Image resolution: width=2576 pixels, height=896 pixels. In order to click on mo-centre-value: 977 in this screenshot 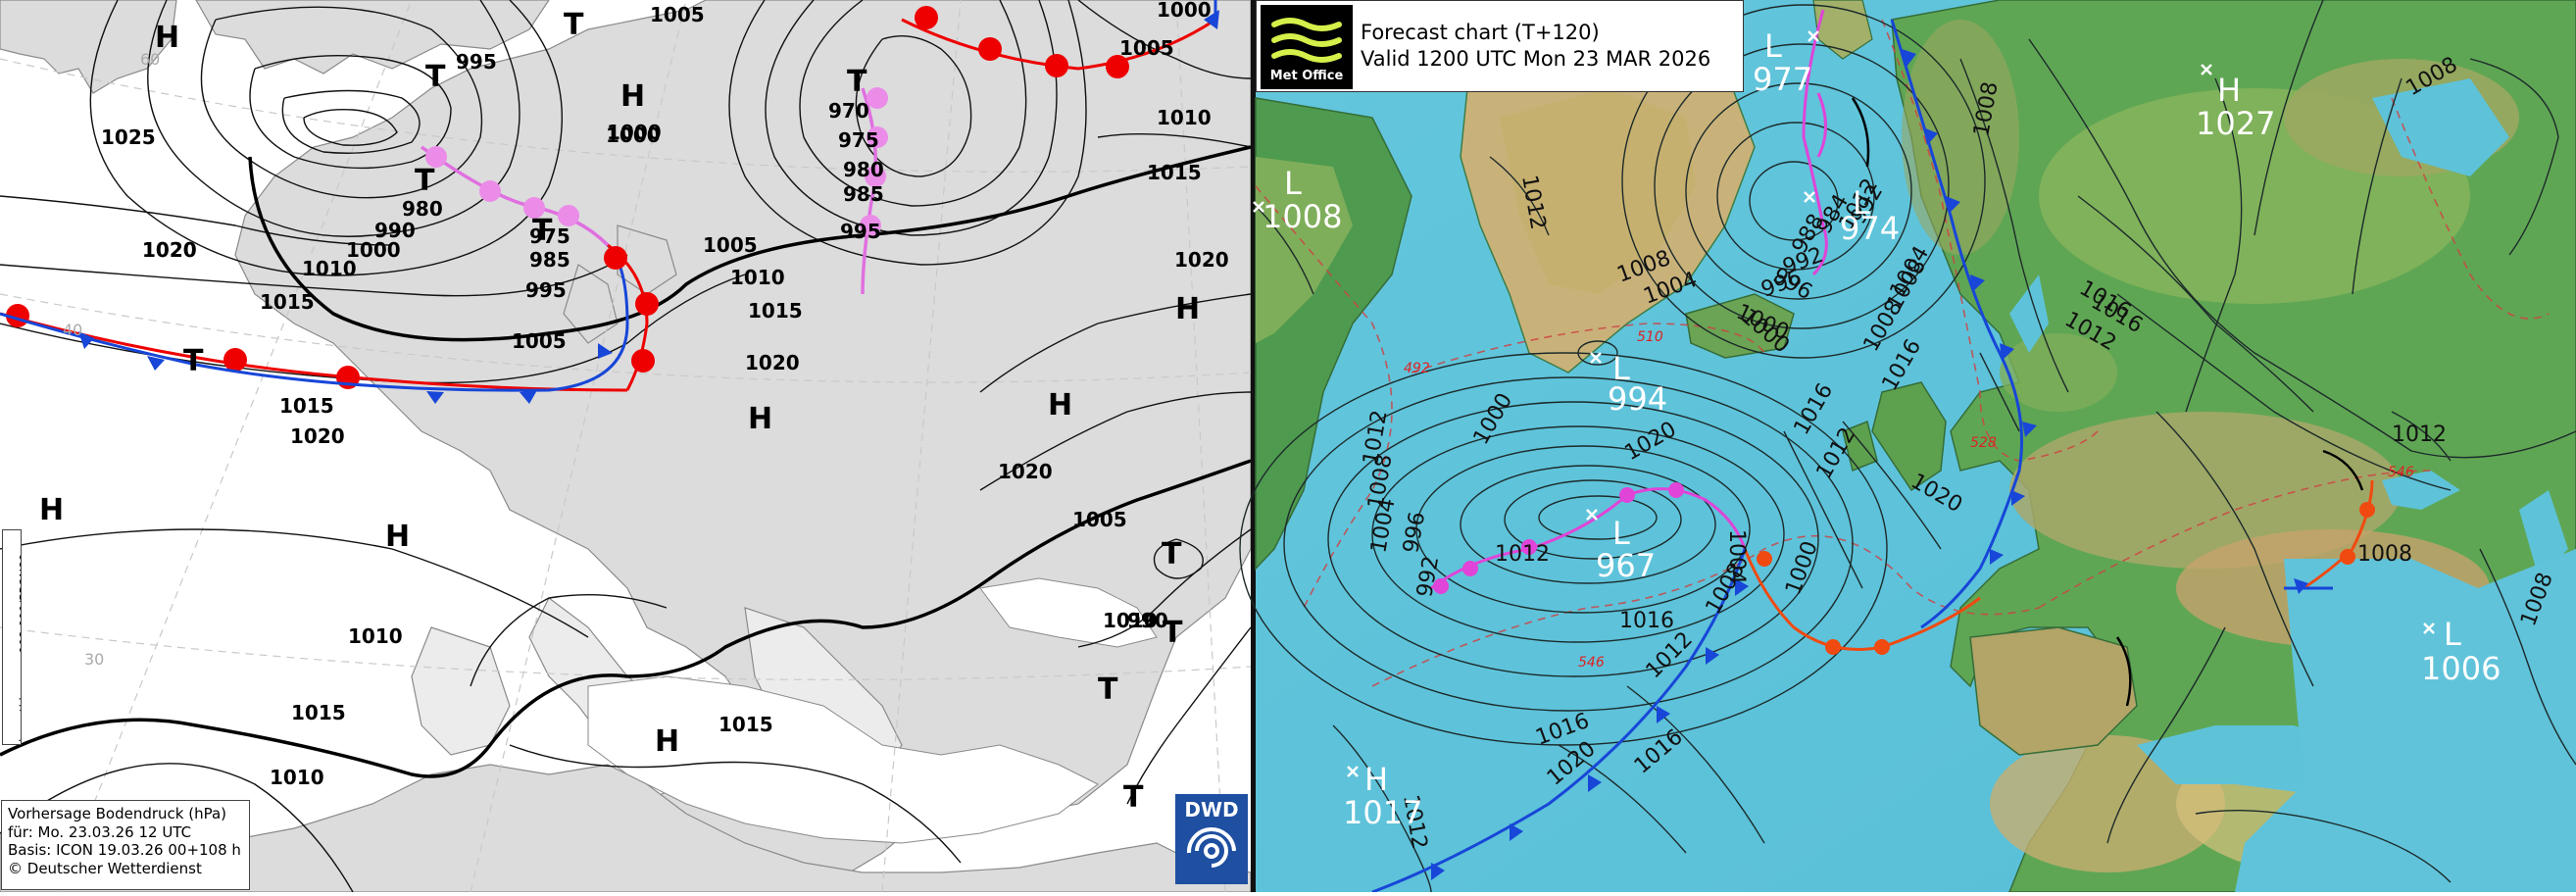, I will do `click(1782, 79)`.